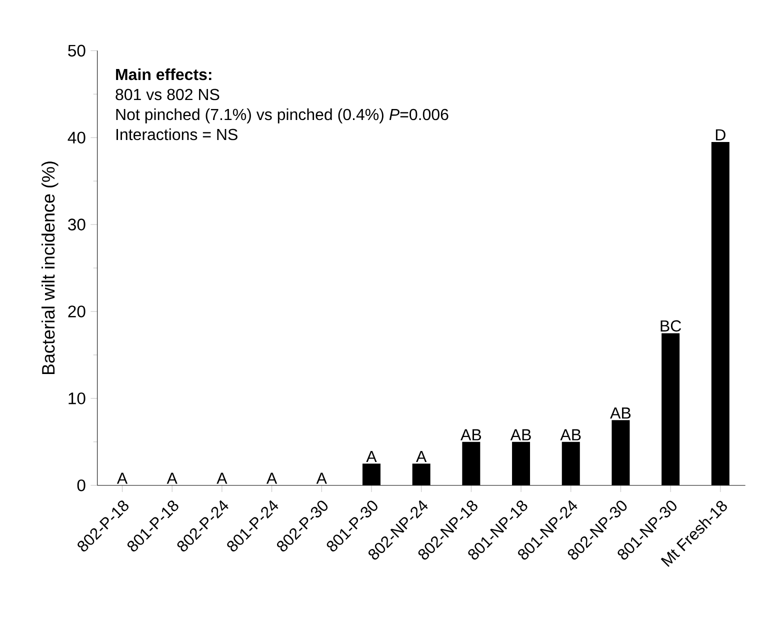 The height and width of the screenshot is (640, 757). I want to click on y-tick-label: 10, so click(77, 398).